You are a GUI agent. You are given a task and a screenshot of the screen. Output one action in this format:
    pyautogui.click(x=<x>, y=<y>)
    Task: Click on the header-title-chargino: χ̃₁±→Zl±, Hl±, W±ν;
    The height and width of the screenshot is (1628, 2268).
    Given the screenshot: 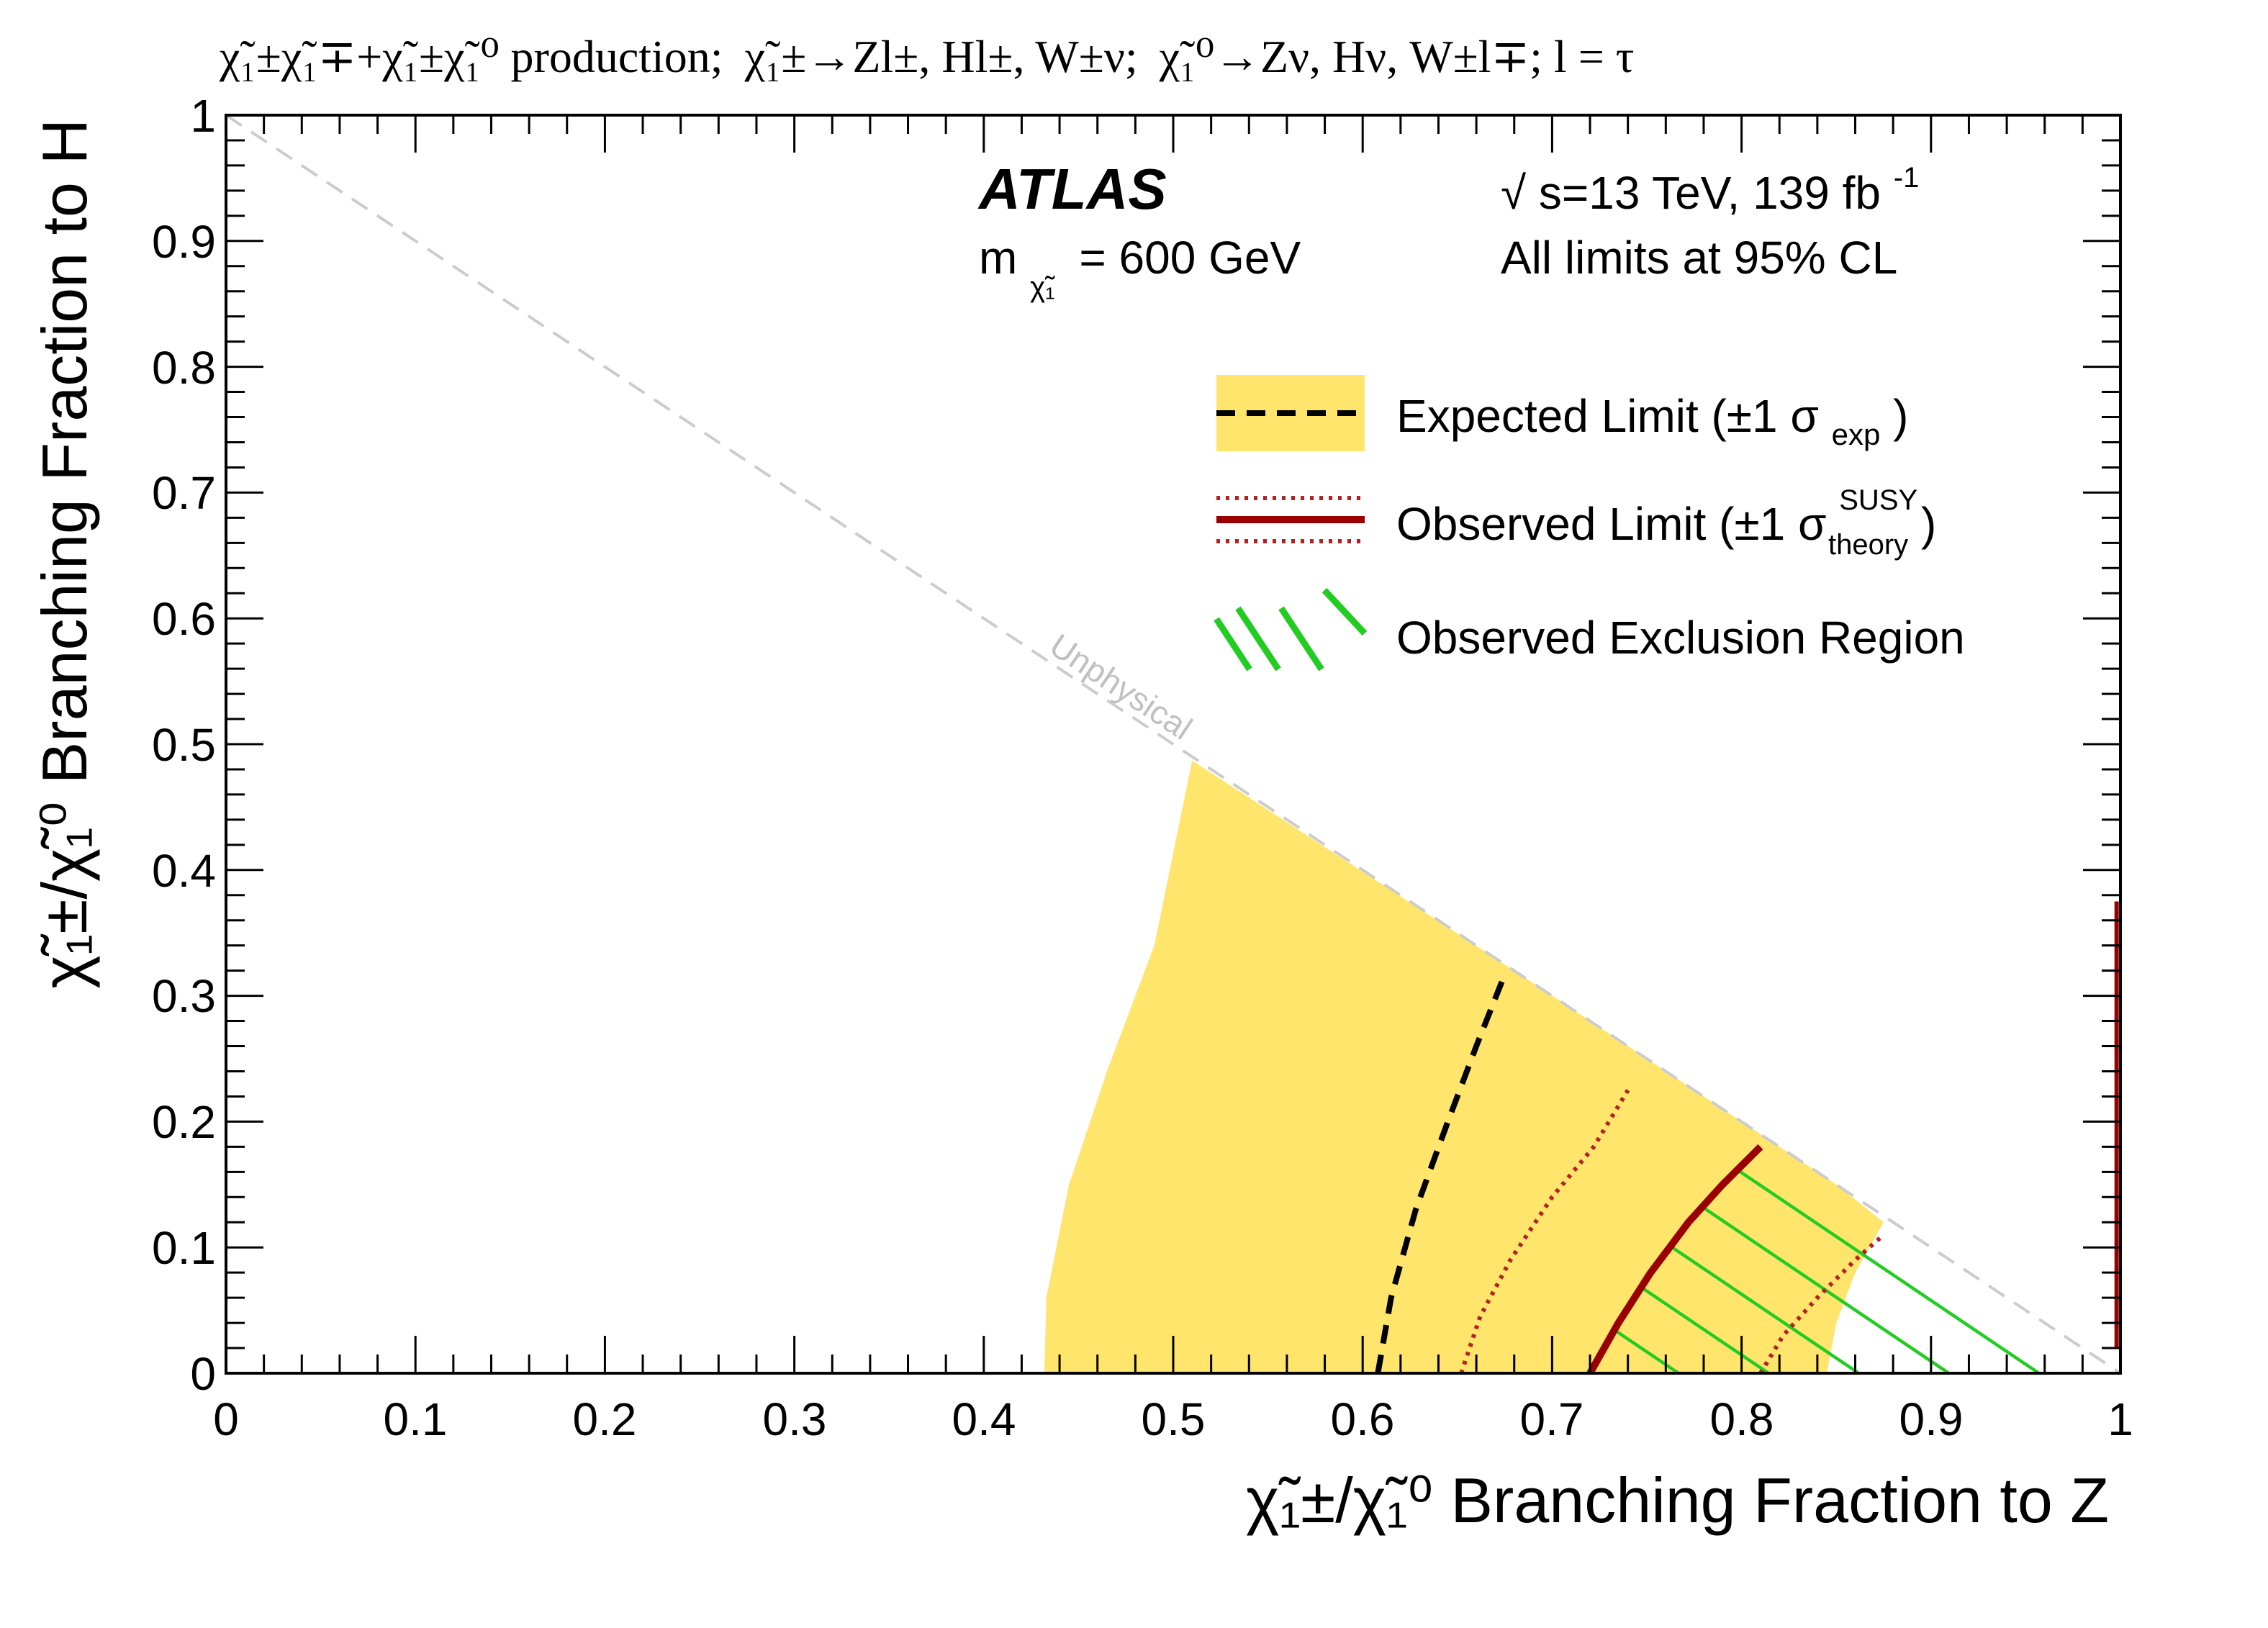 What is the action you would take?
    pyautogui.click(x=941, y=57)
    